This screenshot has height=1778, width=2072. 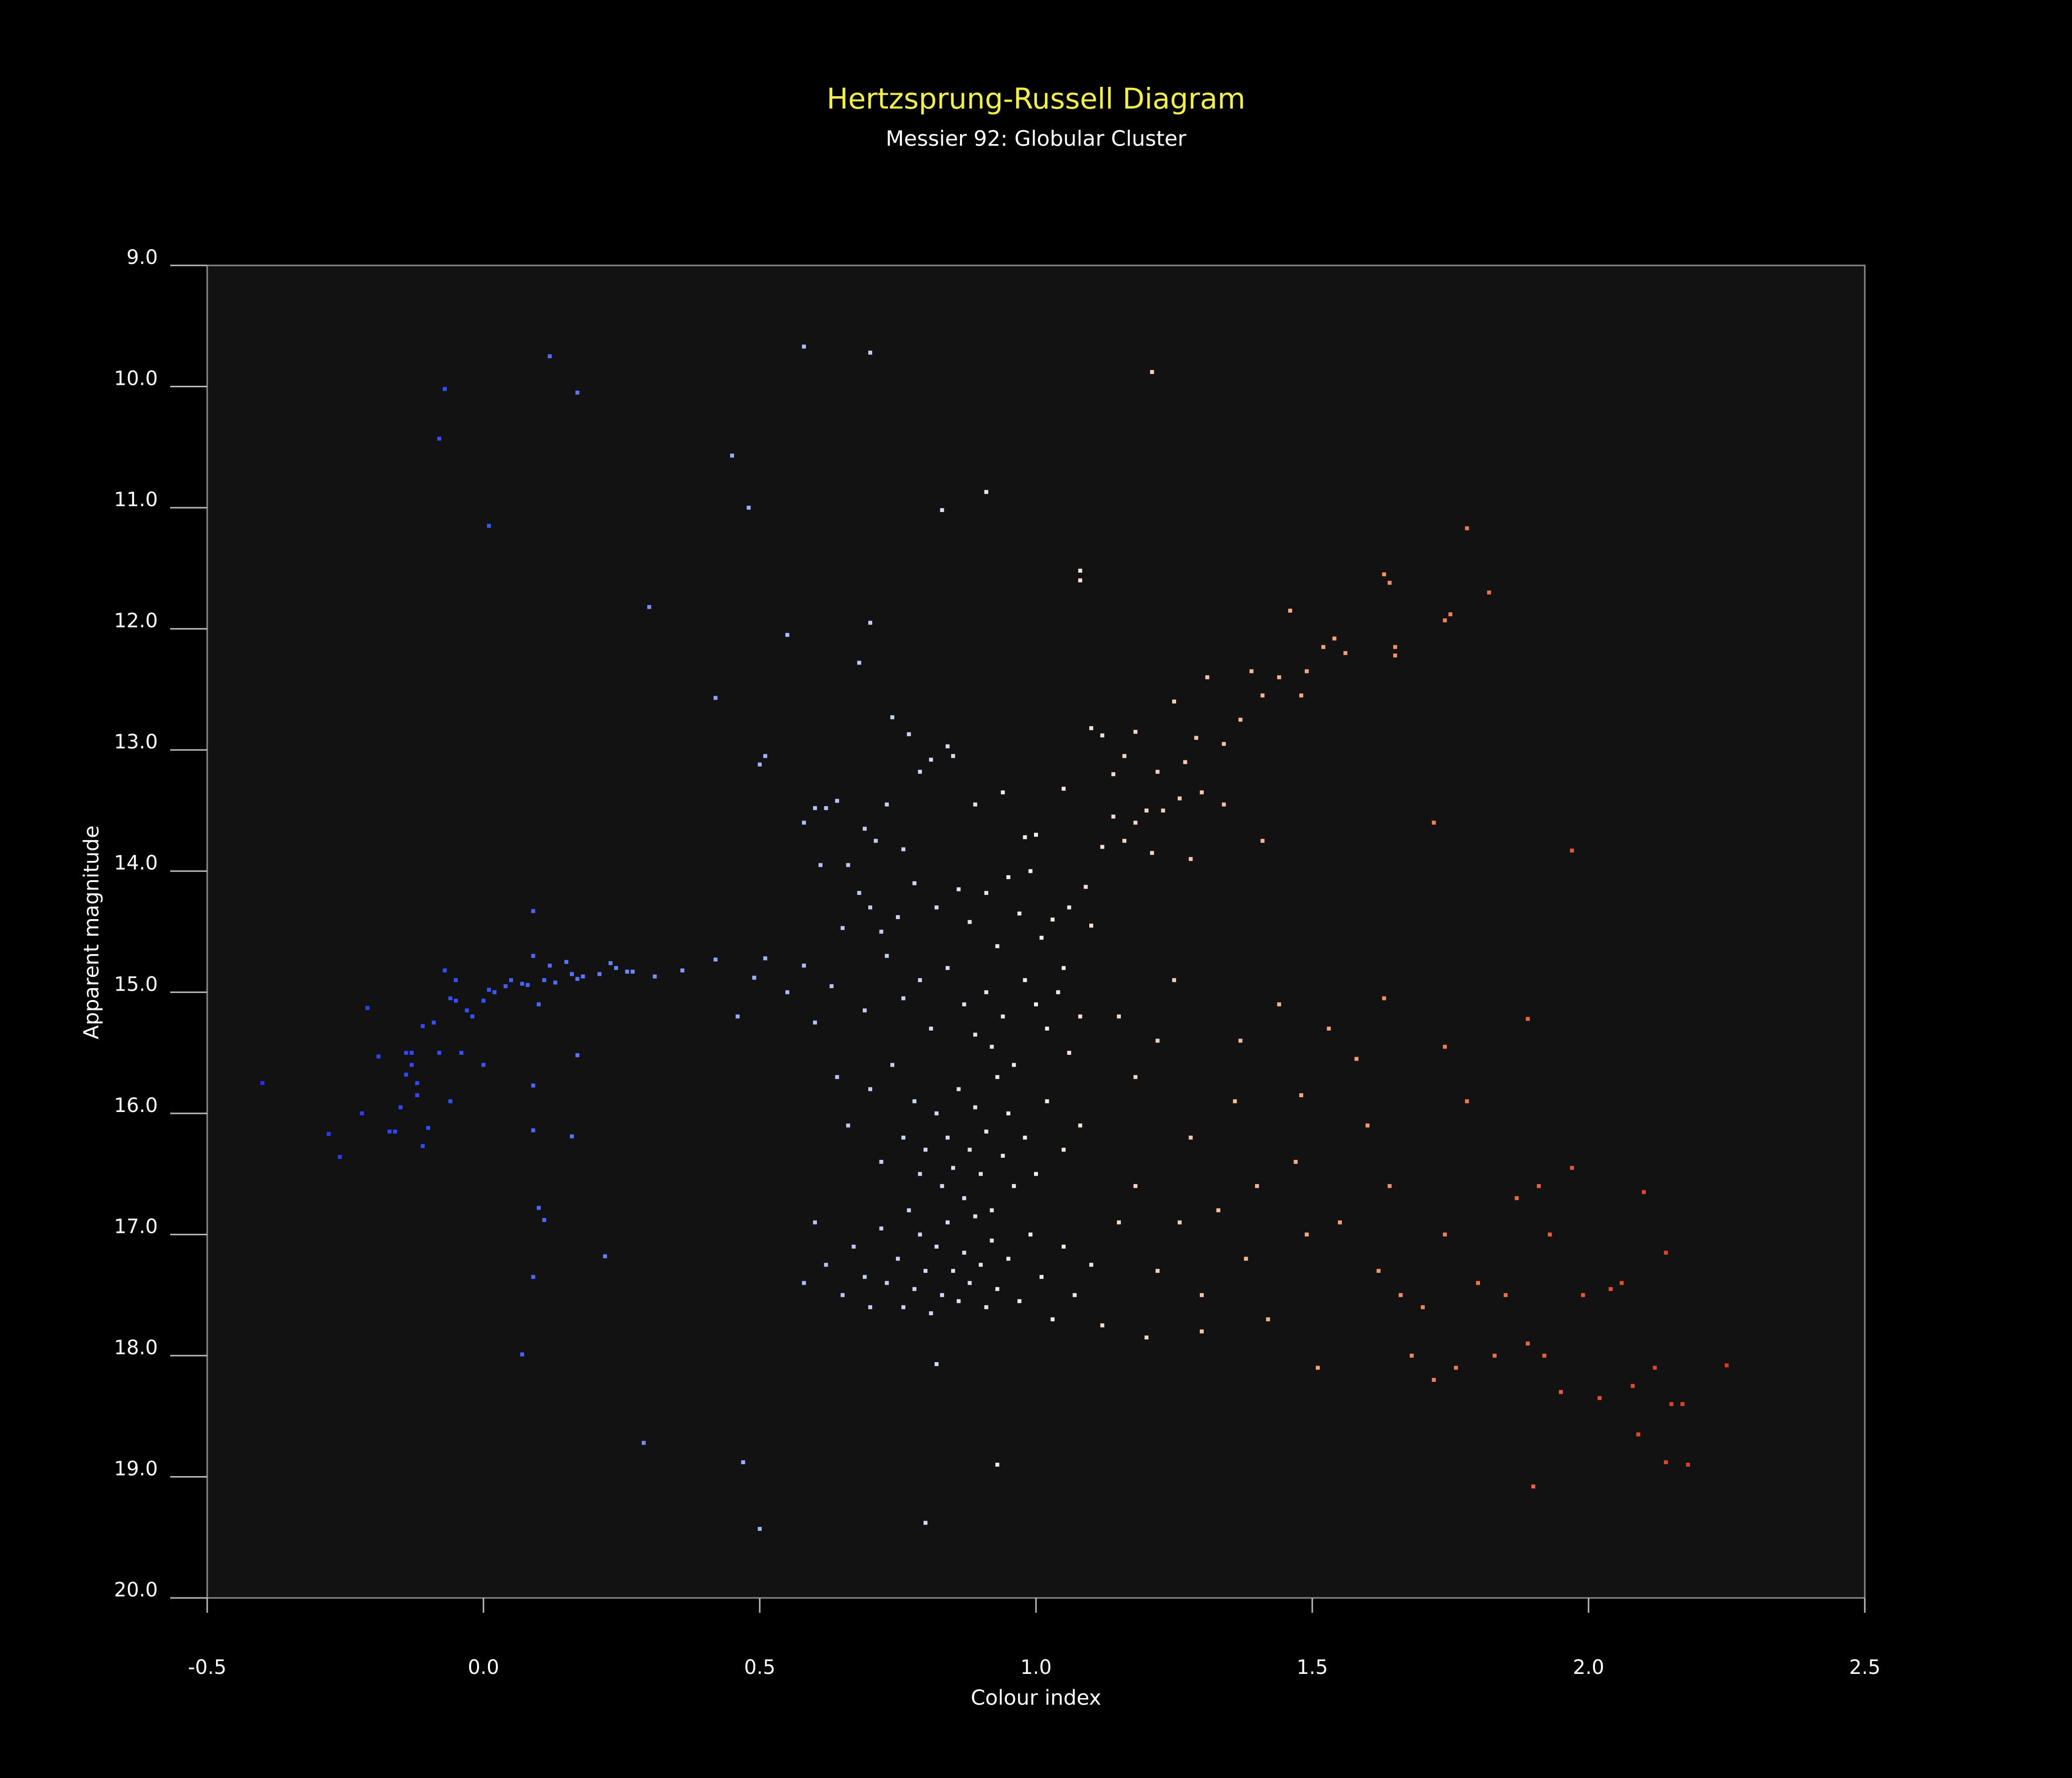 I want to click on y-tick-label: 17.0, so click(x=136, y=1226).